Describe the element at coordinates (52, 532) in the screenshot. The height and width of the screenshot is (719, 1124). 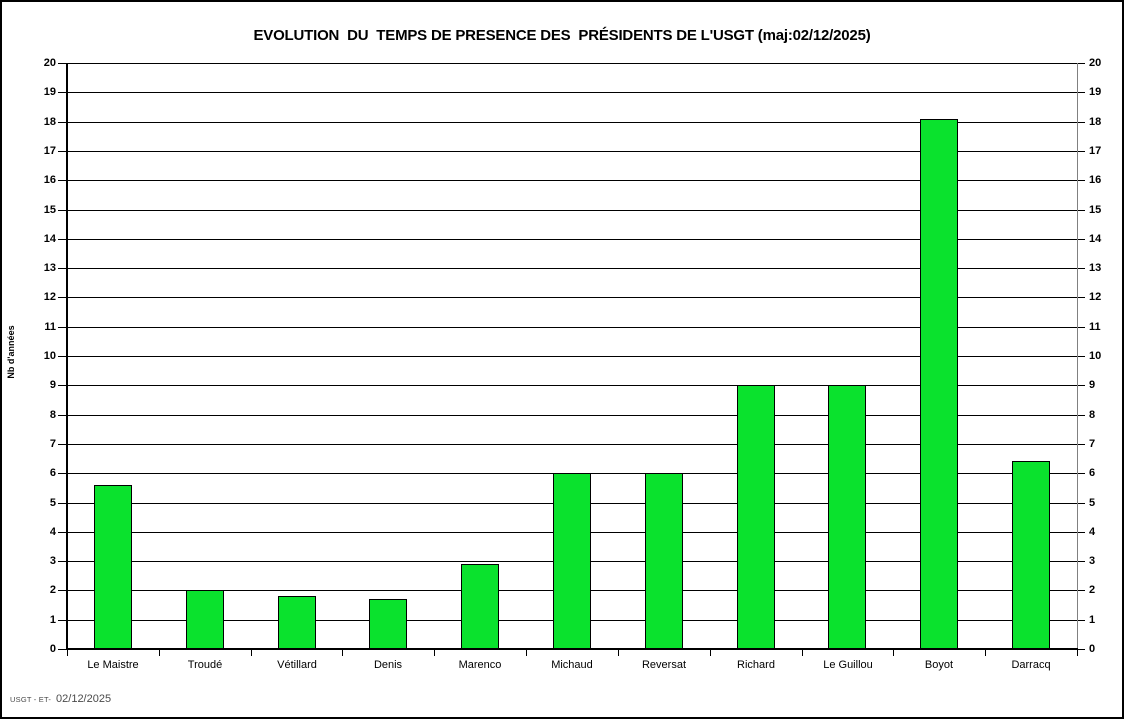
I see `y-axis-label-left: 4` at that location.